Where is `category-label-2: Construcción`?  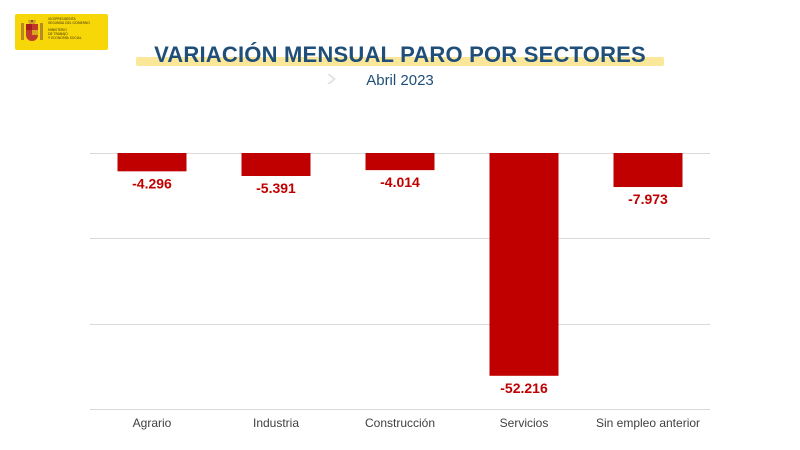 category-label-2: Construcción is located at coordinates (400, 423).